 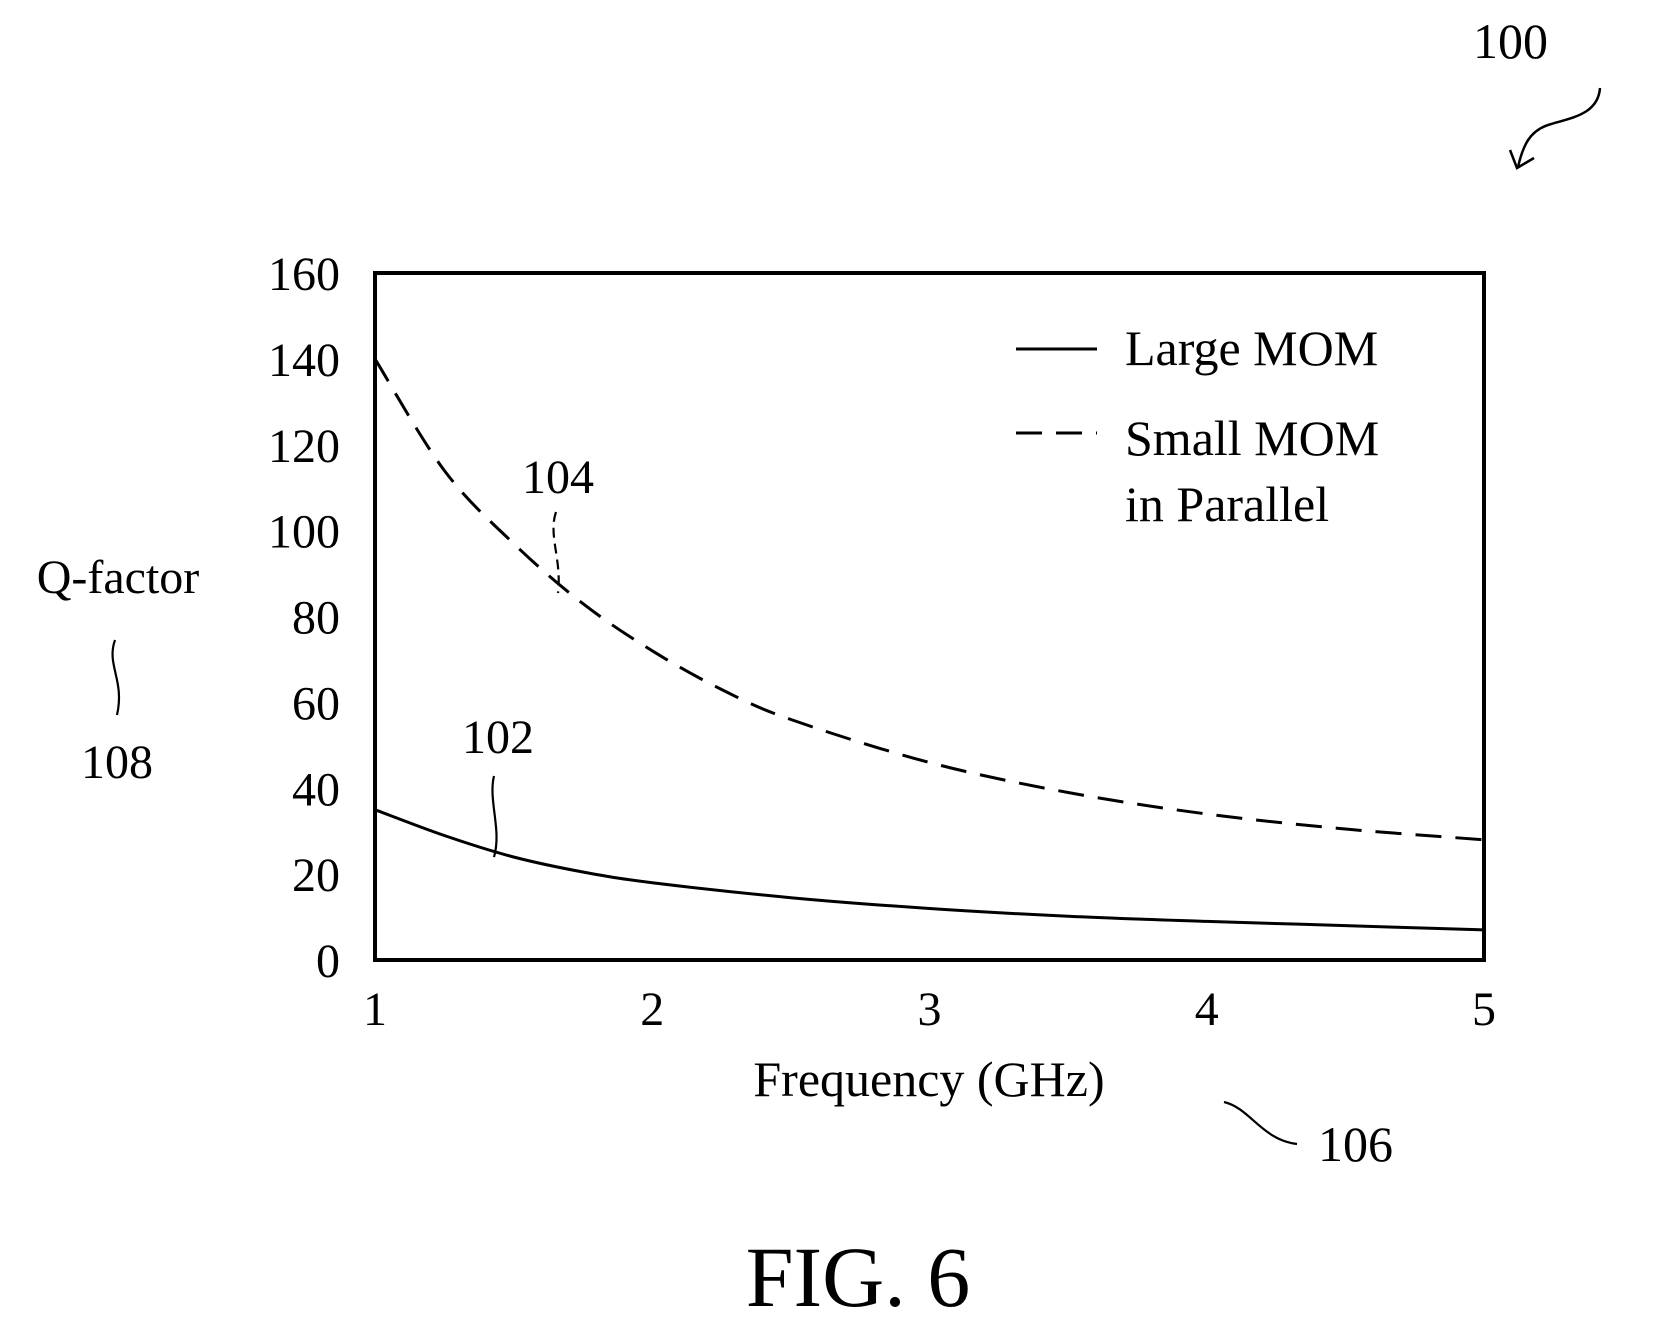 What do you see at coordinates (652, 1009) in the screenshot?
I see `x-tick-label: 2` at bounding box center [652, 1009].